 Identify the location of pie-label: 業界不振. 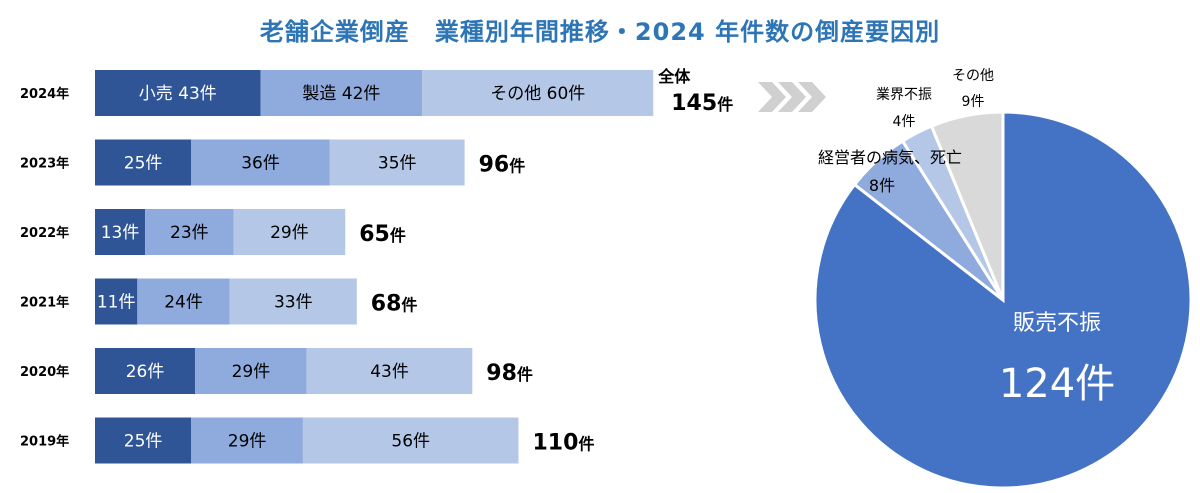
(904, 95).